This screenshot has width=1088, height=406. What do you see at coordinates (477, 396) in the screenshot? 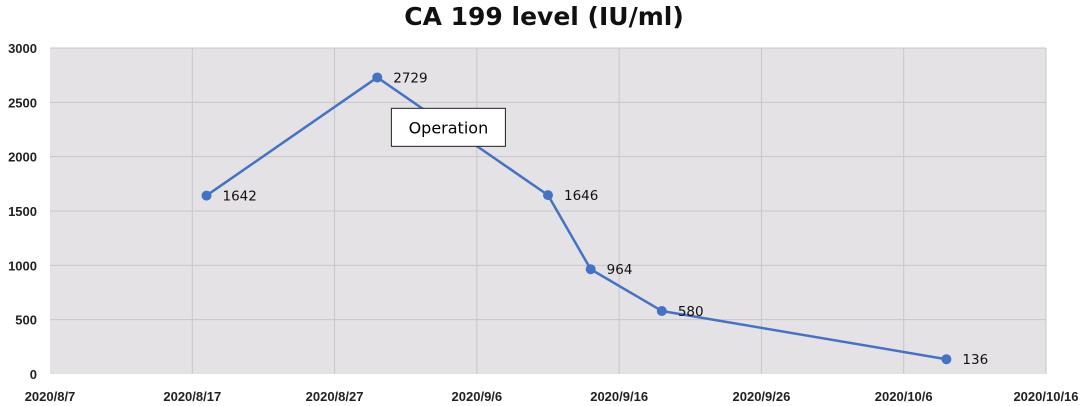
I see `x-tick-label: 2020/9/6` at bounding box center [477, 396].